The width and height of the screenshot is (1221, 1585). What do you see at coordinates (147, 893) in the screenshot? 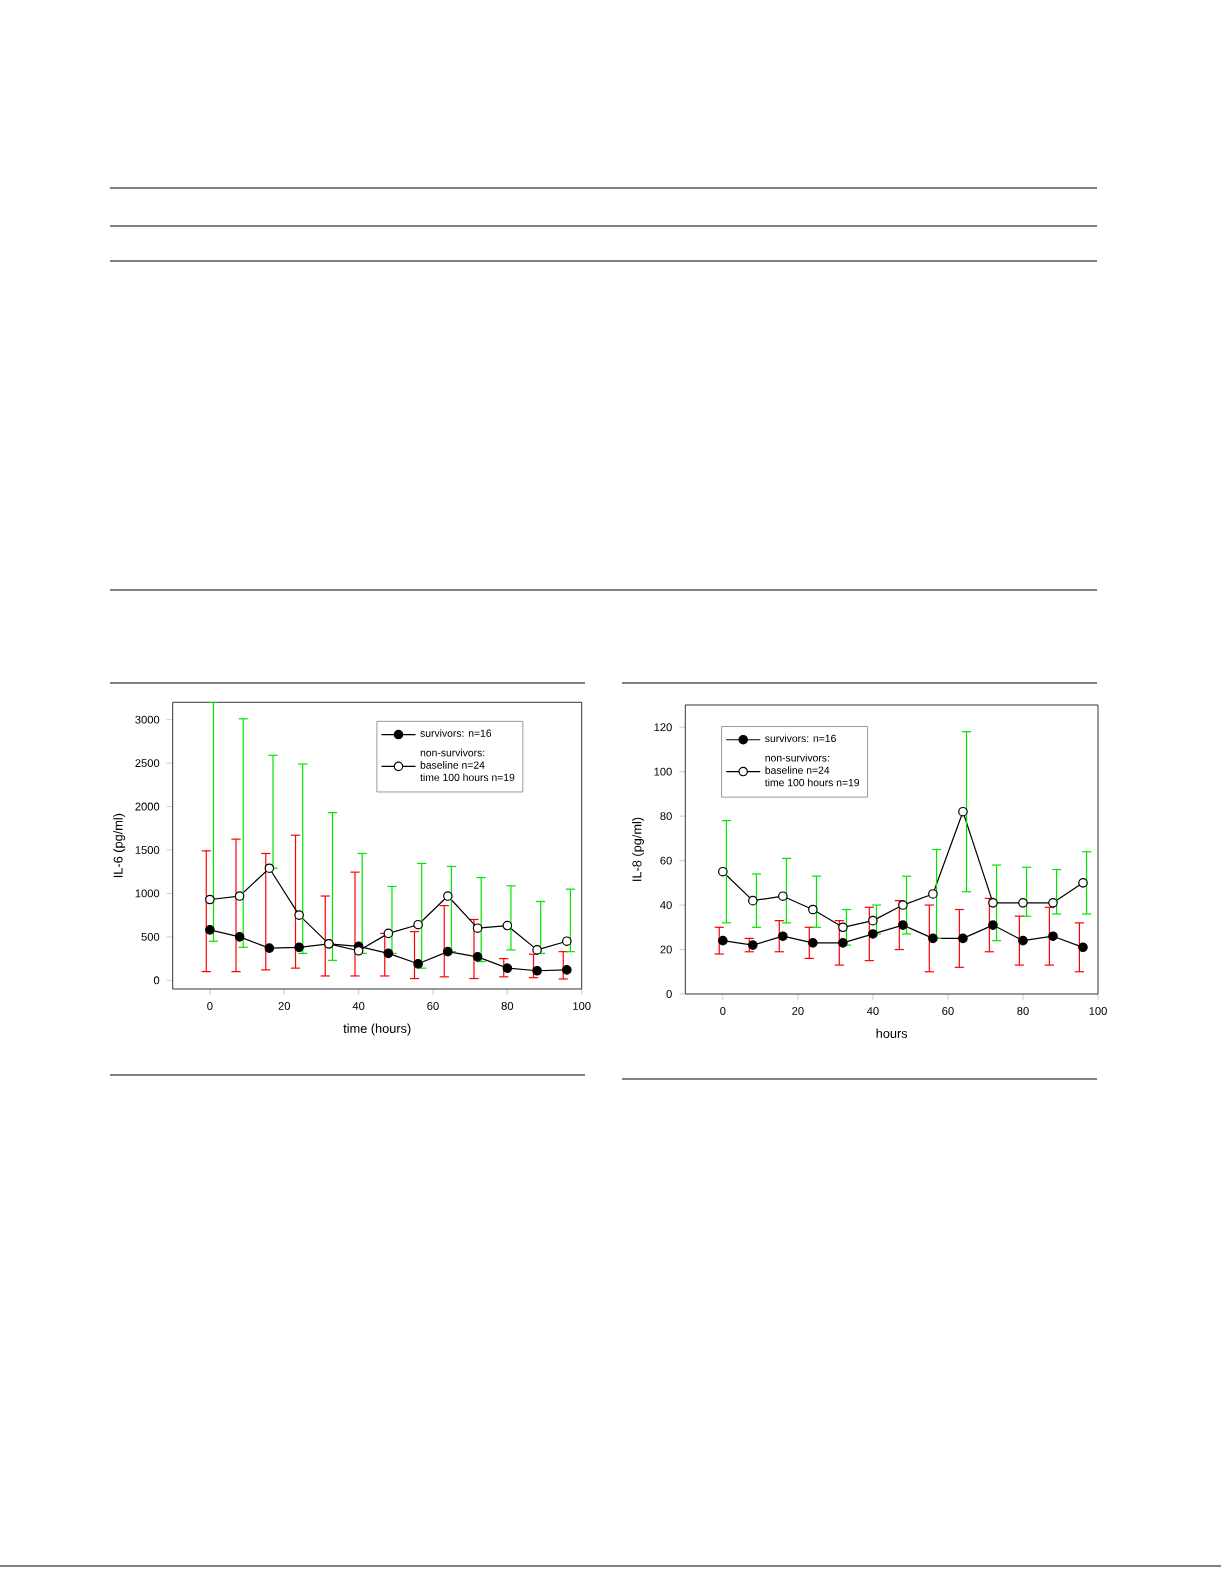
I see `y-tick-label: 1000` at bounding box center [147, 893].